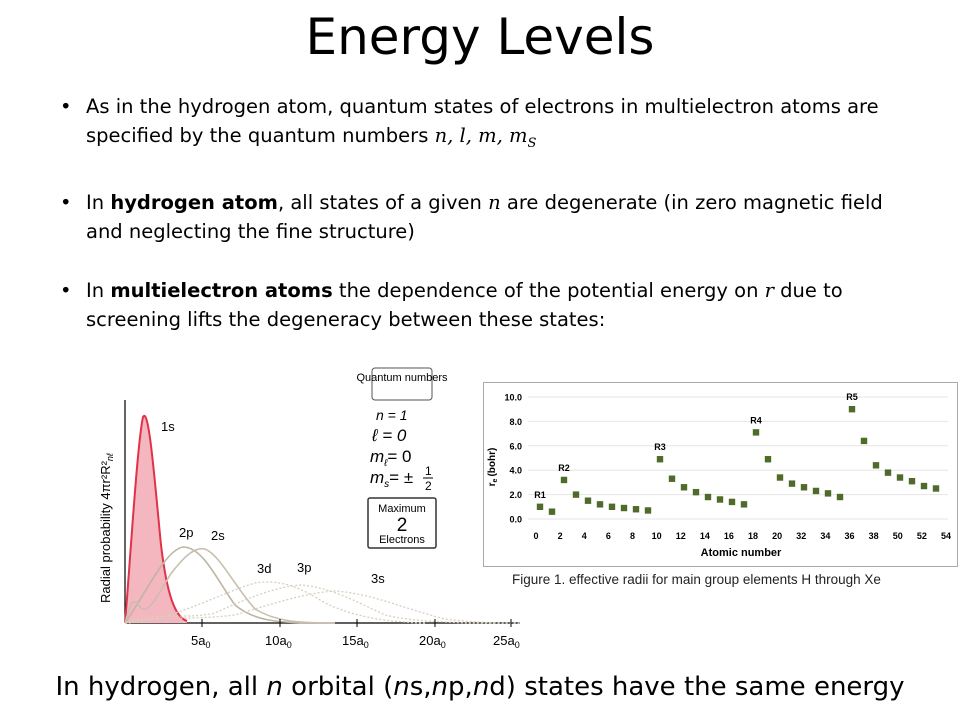 This screenshot has width=960, height=720. Describe the element at coordinates (729, 536) in the screenshot. I see `chart-xtick: 16` at that location.